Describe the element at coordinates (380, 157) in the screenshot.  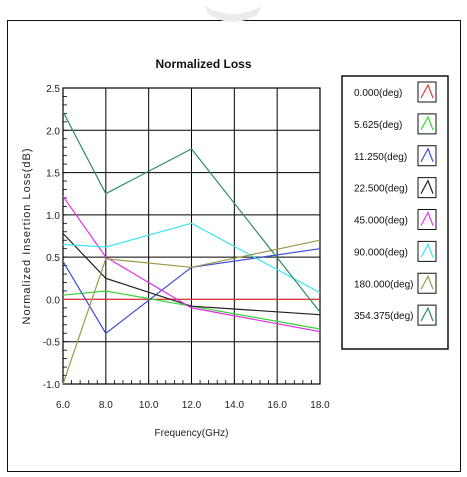
I see `legend-label: 11.250(deg)` at that location.